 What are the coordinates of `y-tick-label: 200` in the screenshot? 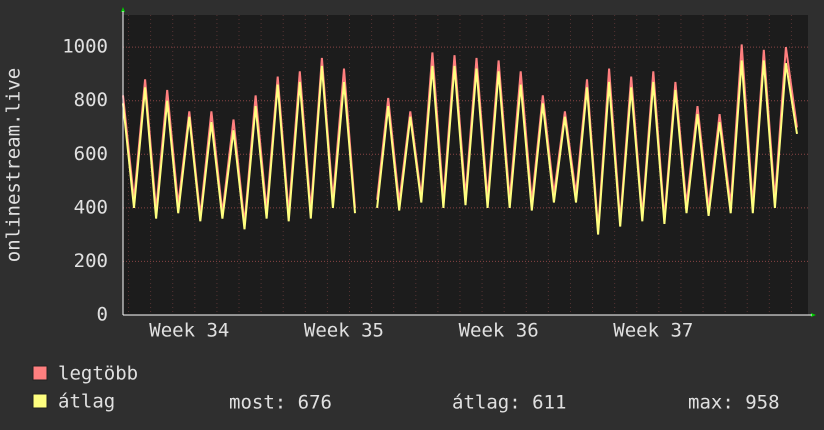 It's located at (91, 261).